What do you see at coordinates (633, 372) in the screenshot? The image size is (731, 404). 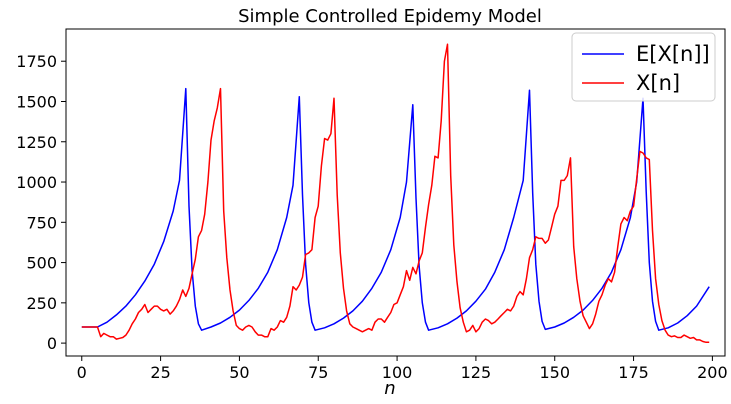 I see `x-tick-label: 175` at bounding box center [633, 372].